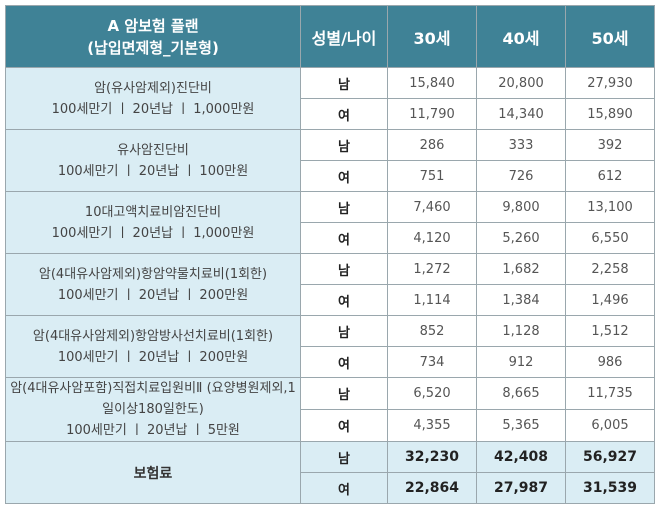 The width and height of the screenshot is (659, 507). I want to click on premium-value: 751, so click(432, 176).